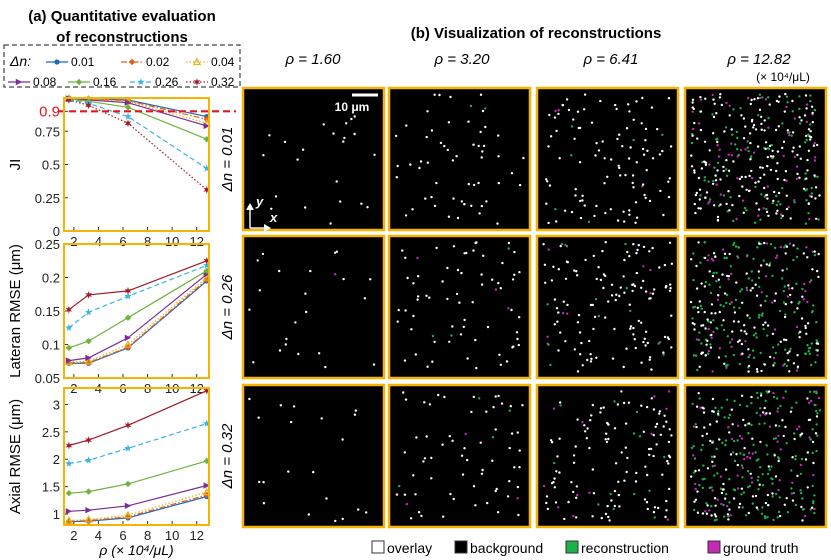 The width and height of the screenshot is (831, 560). What do you see at coordinates (207, 260) in the screenshot?
I see `data-point-0.32` at bounding box center [207, 260].